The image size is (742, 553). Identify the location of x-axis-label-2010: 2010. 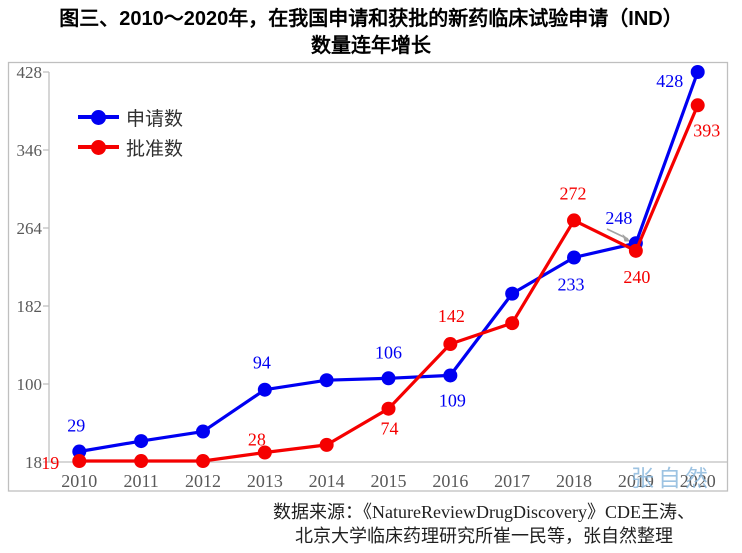
(79, 481).